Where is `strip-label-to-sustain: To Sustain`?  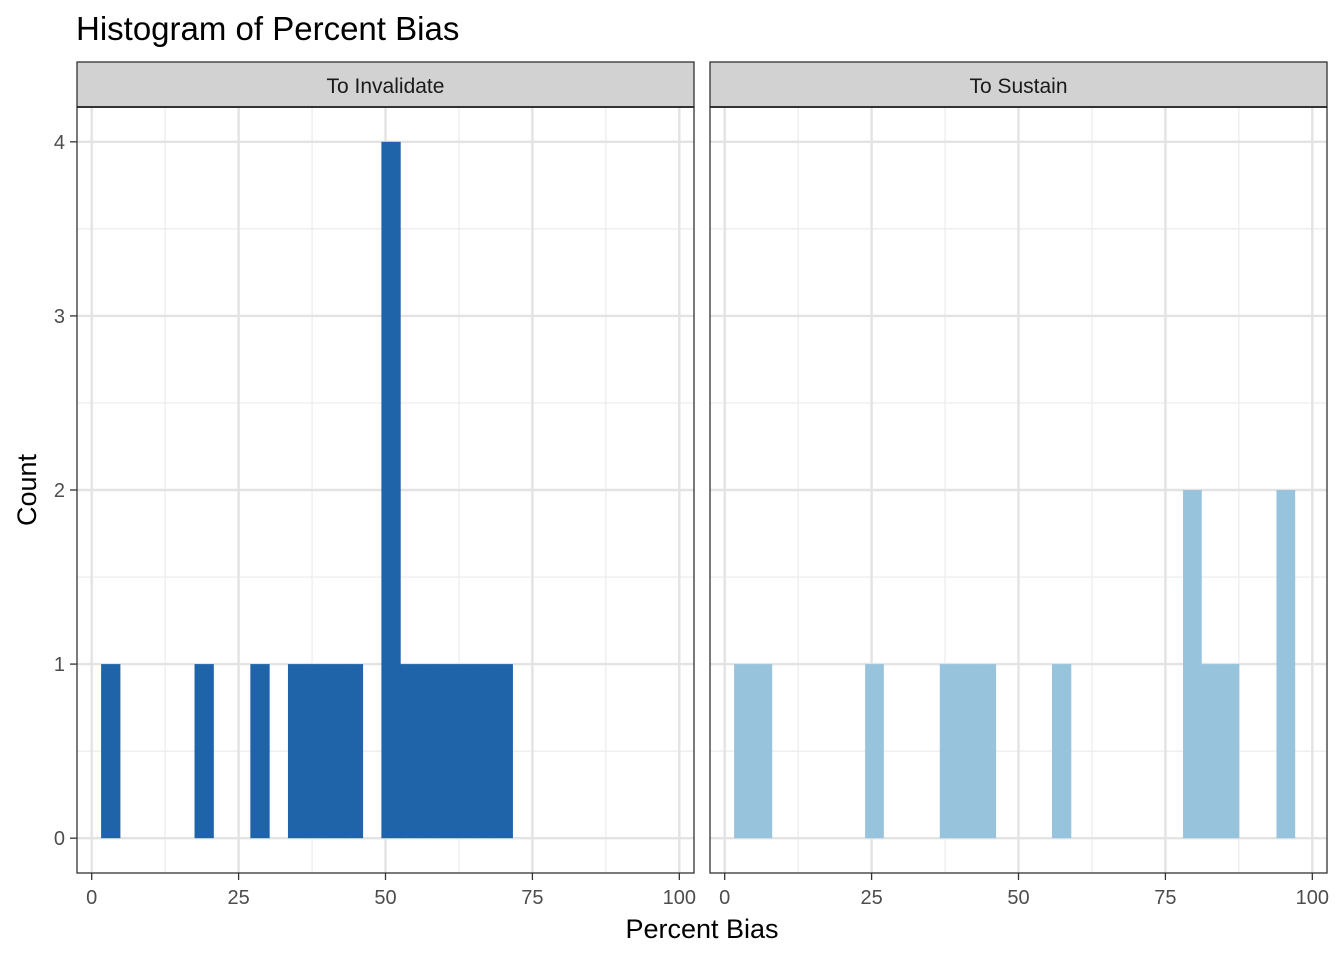 strip-label-to-sustain: To Sustain is located at coordinates (1018, 86).